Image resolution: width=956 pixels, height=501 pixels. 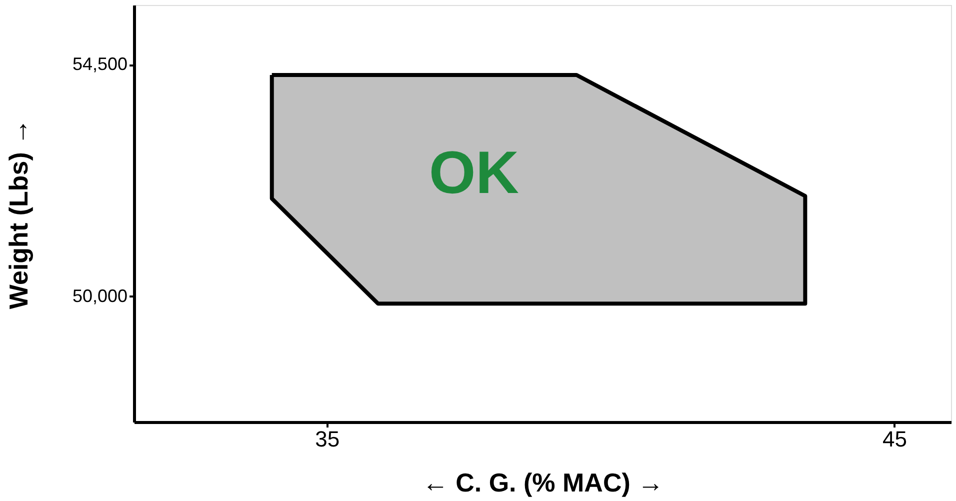 I want to click on y-tick-label: 50,000, so click(x=100, y=296).